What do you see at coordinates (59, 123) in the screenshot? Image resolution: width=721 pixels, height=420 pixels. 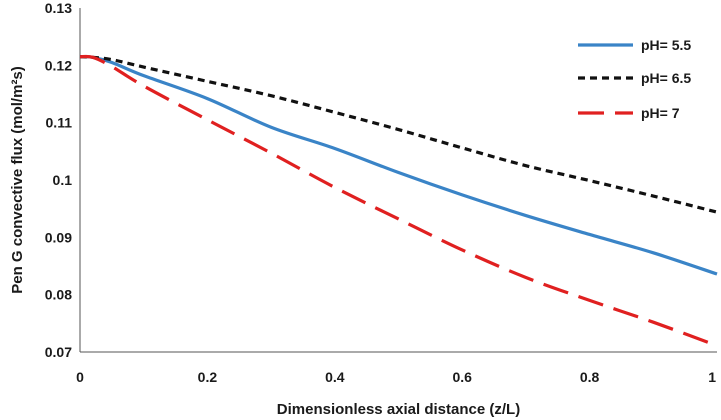 I see `y-tick-label: 0.11` at bounding box center [59, 123].